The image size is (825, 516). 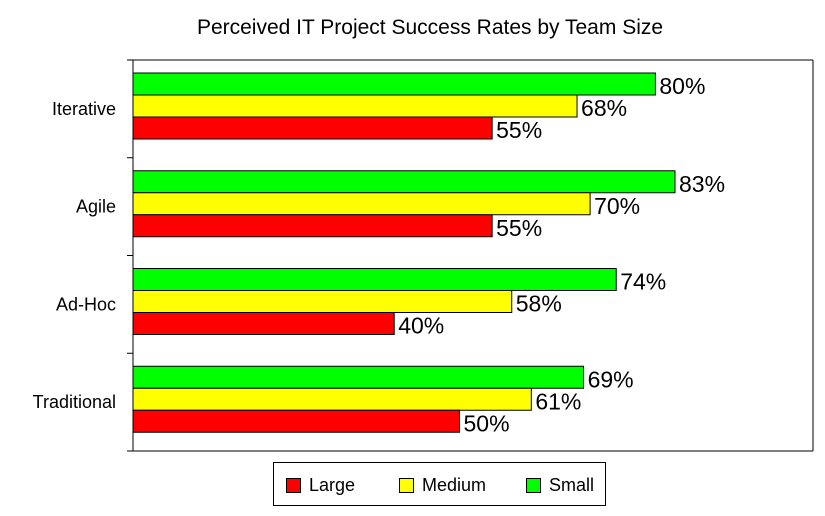 I want to click on value-label-iterative-small: 80%, so click(x=682, y=86).